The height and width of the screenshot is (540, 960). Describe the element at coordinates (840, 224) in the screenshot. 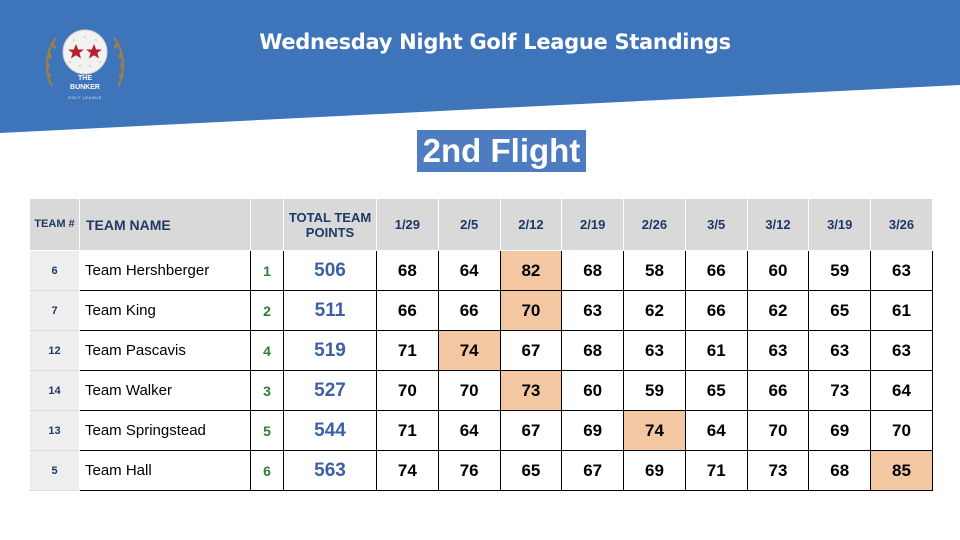

I see `header-week: 3/19` at that location.